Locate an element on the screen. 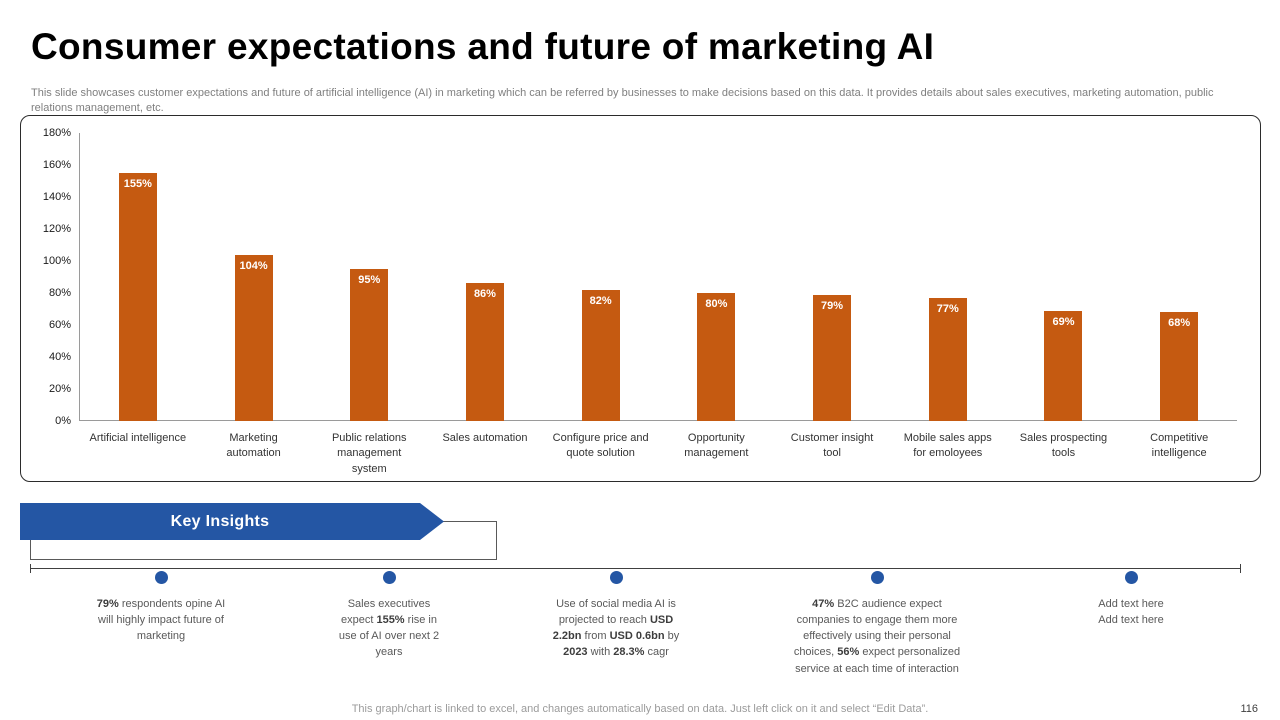 This screenshot has width=1280, height=720. insight-text-placeholder: Add text here Add text here is located at coordinates (1131, 612).